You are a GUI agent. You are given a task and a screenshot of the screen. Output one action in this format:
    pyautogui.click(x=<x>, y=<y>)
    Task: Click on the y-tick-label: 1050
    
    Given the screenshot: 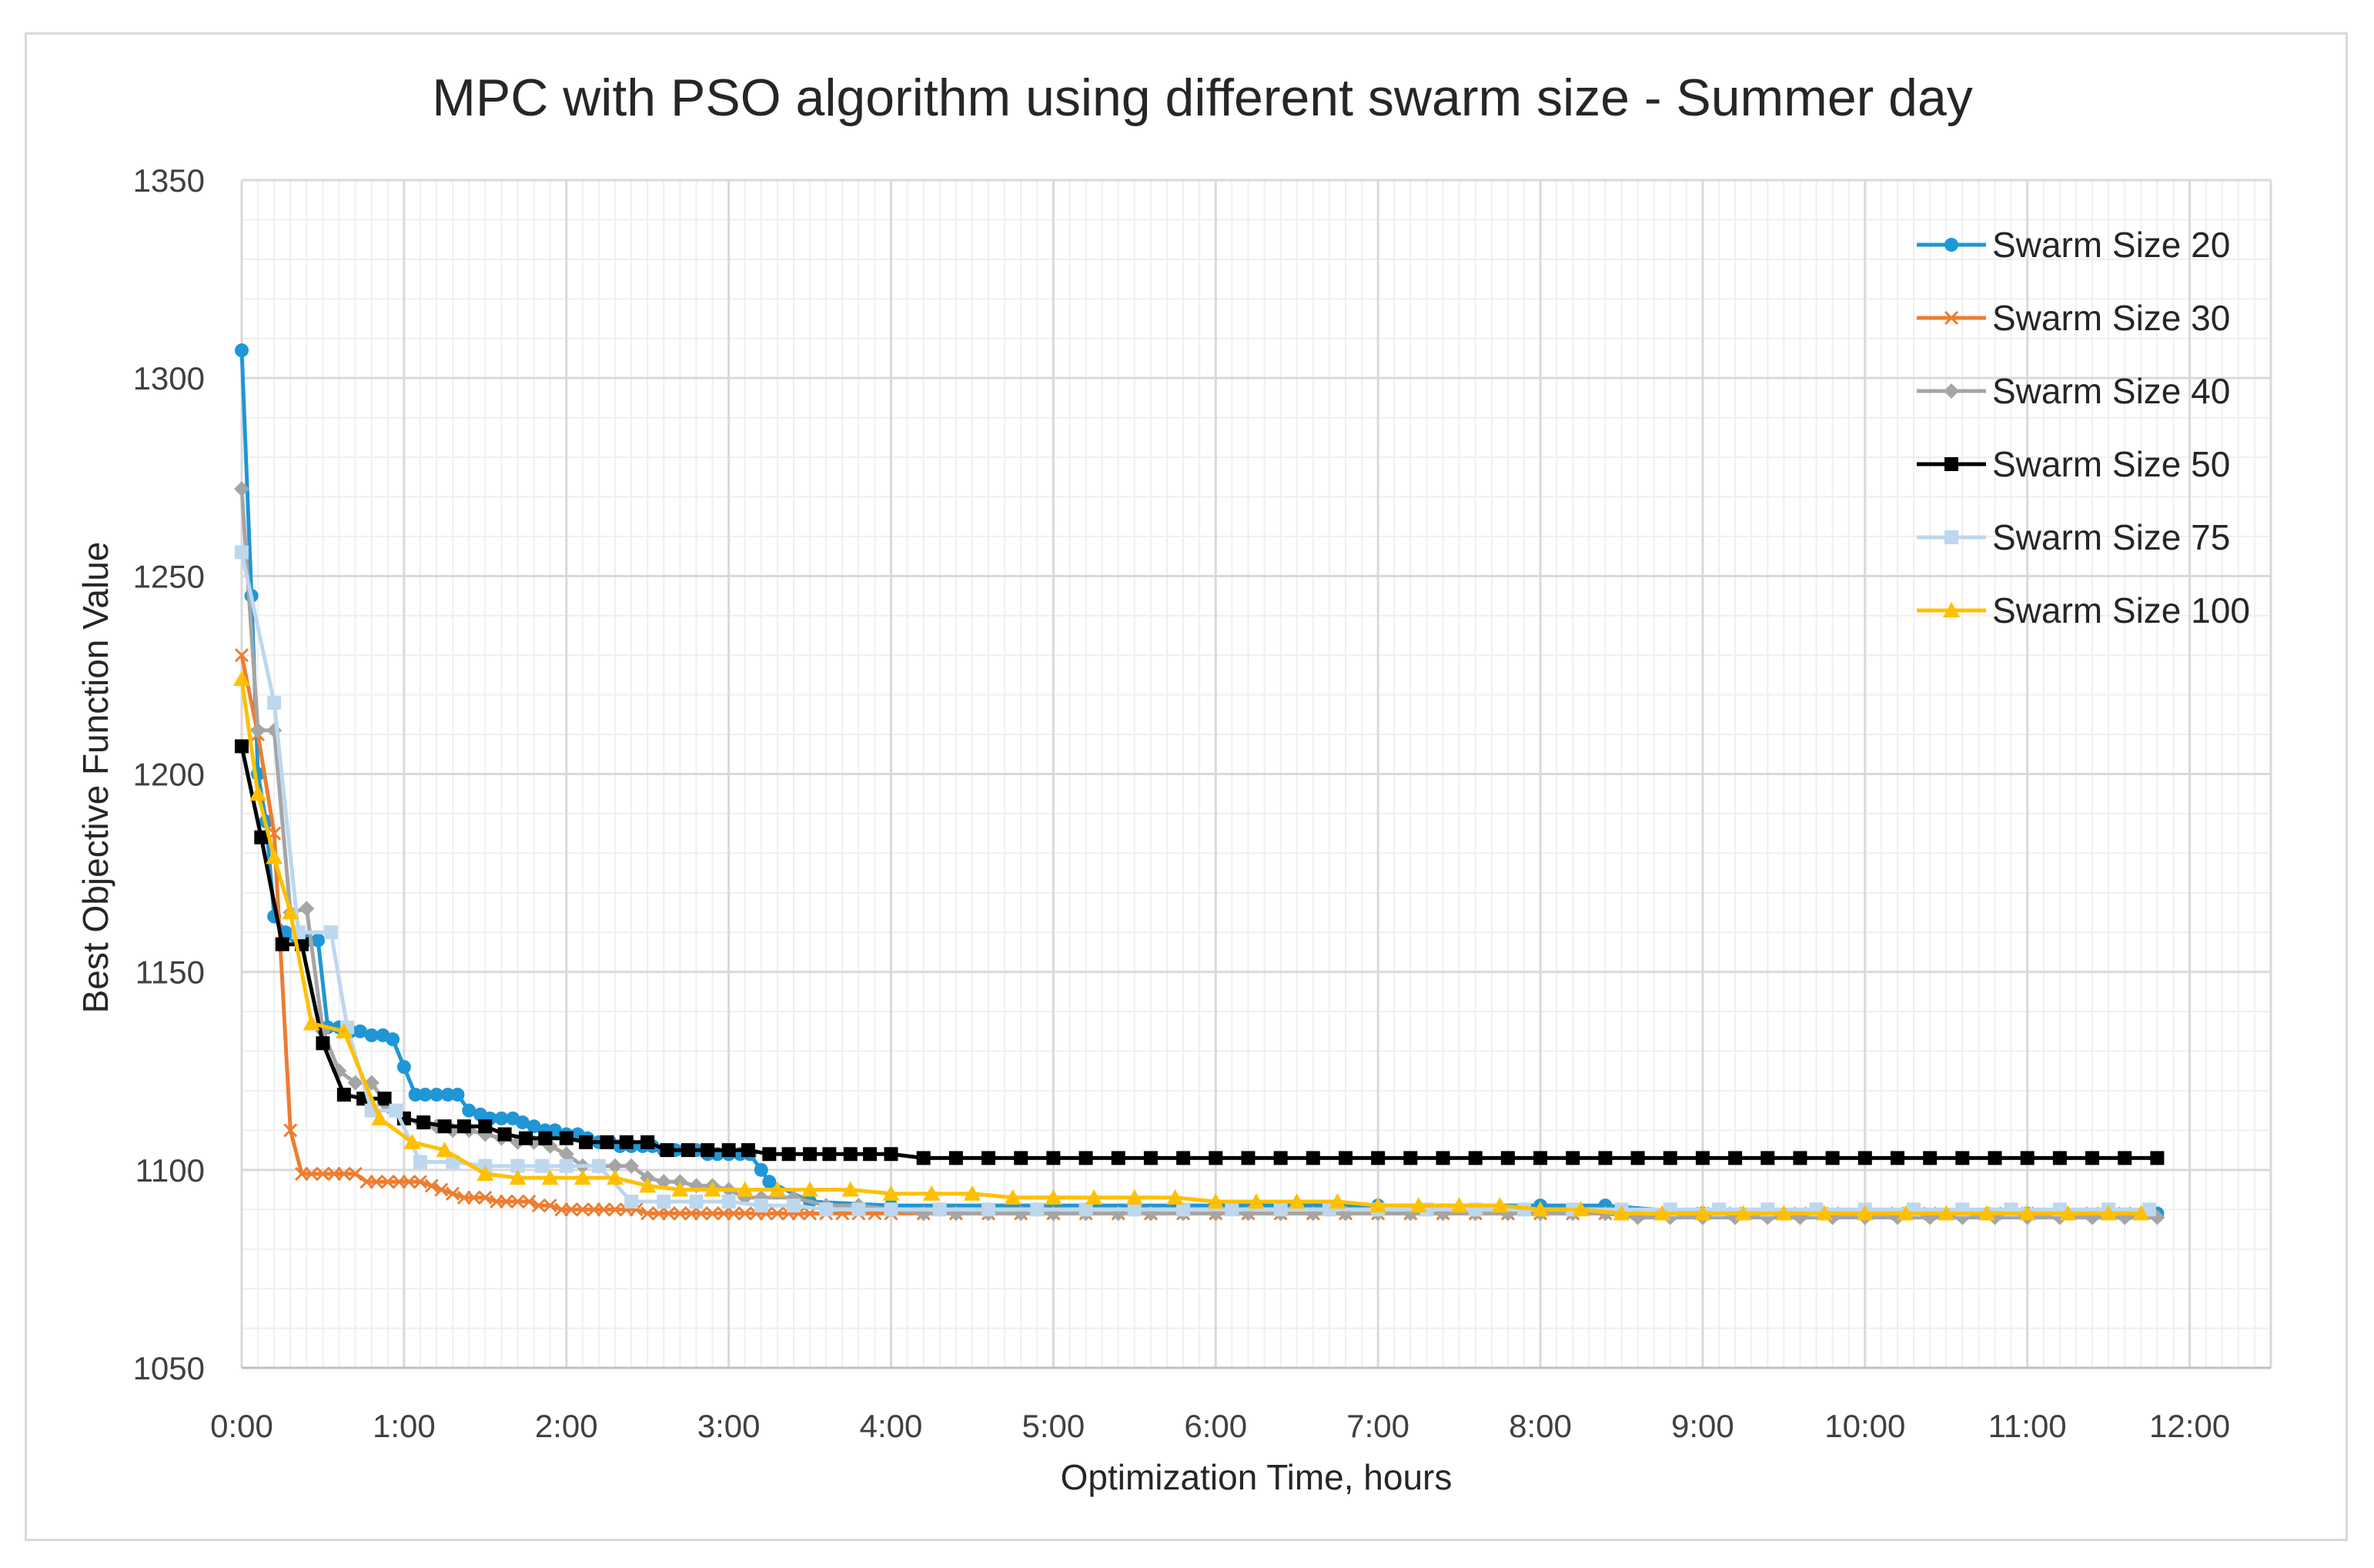 What is the action you would take?
    pyautogui.click(x=169, y=1368)
    